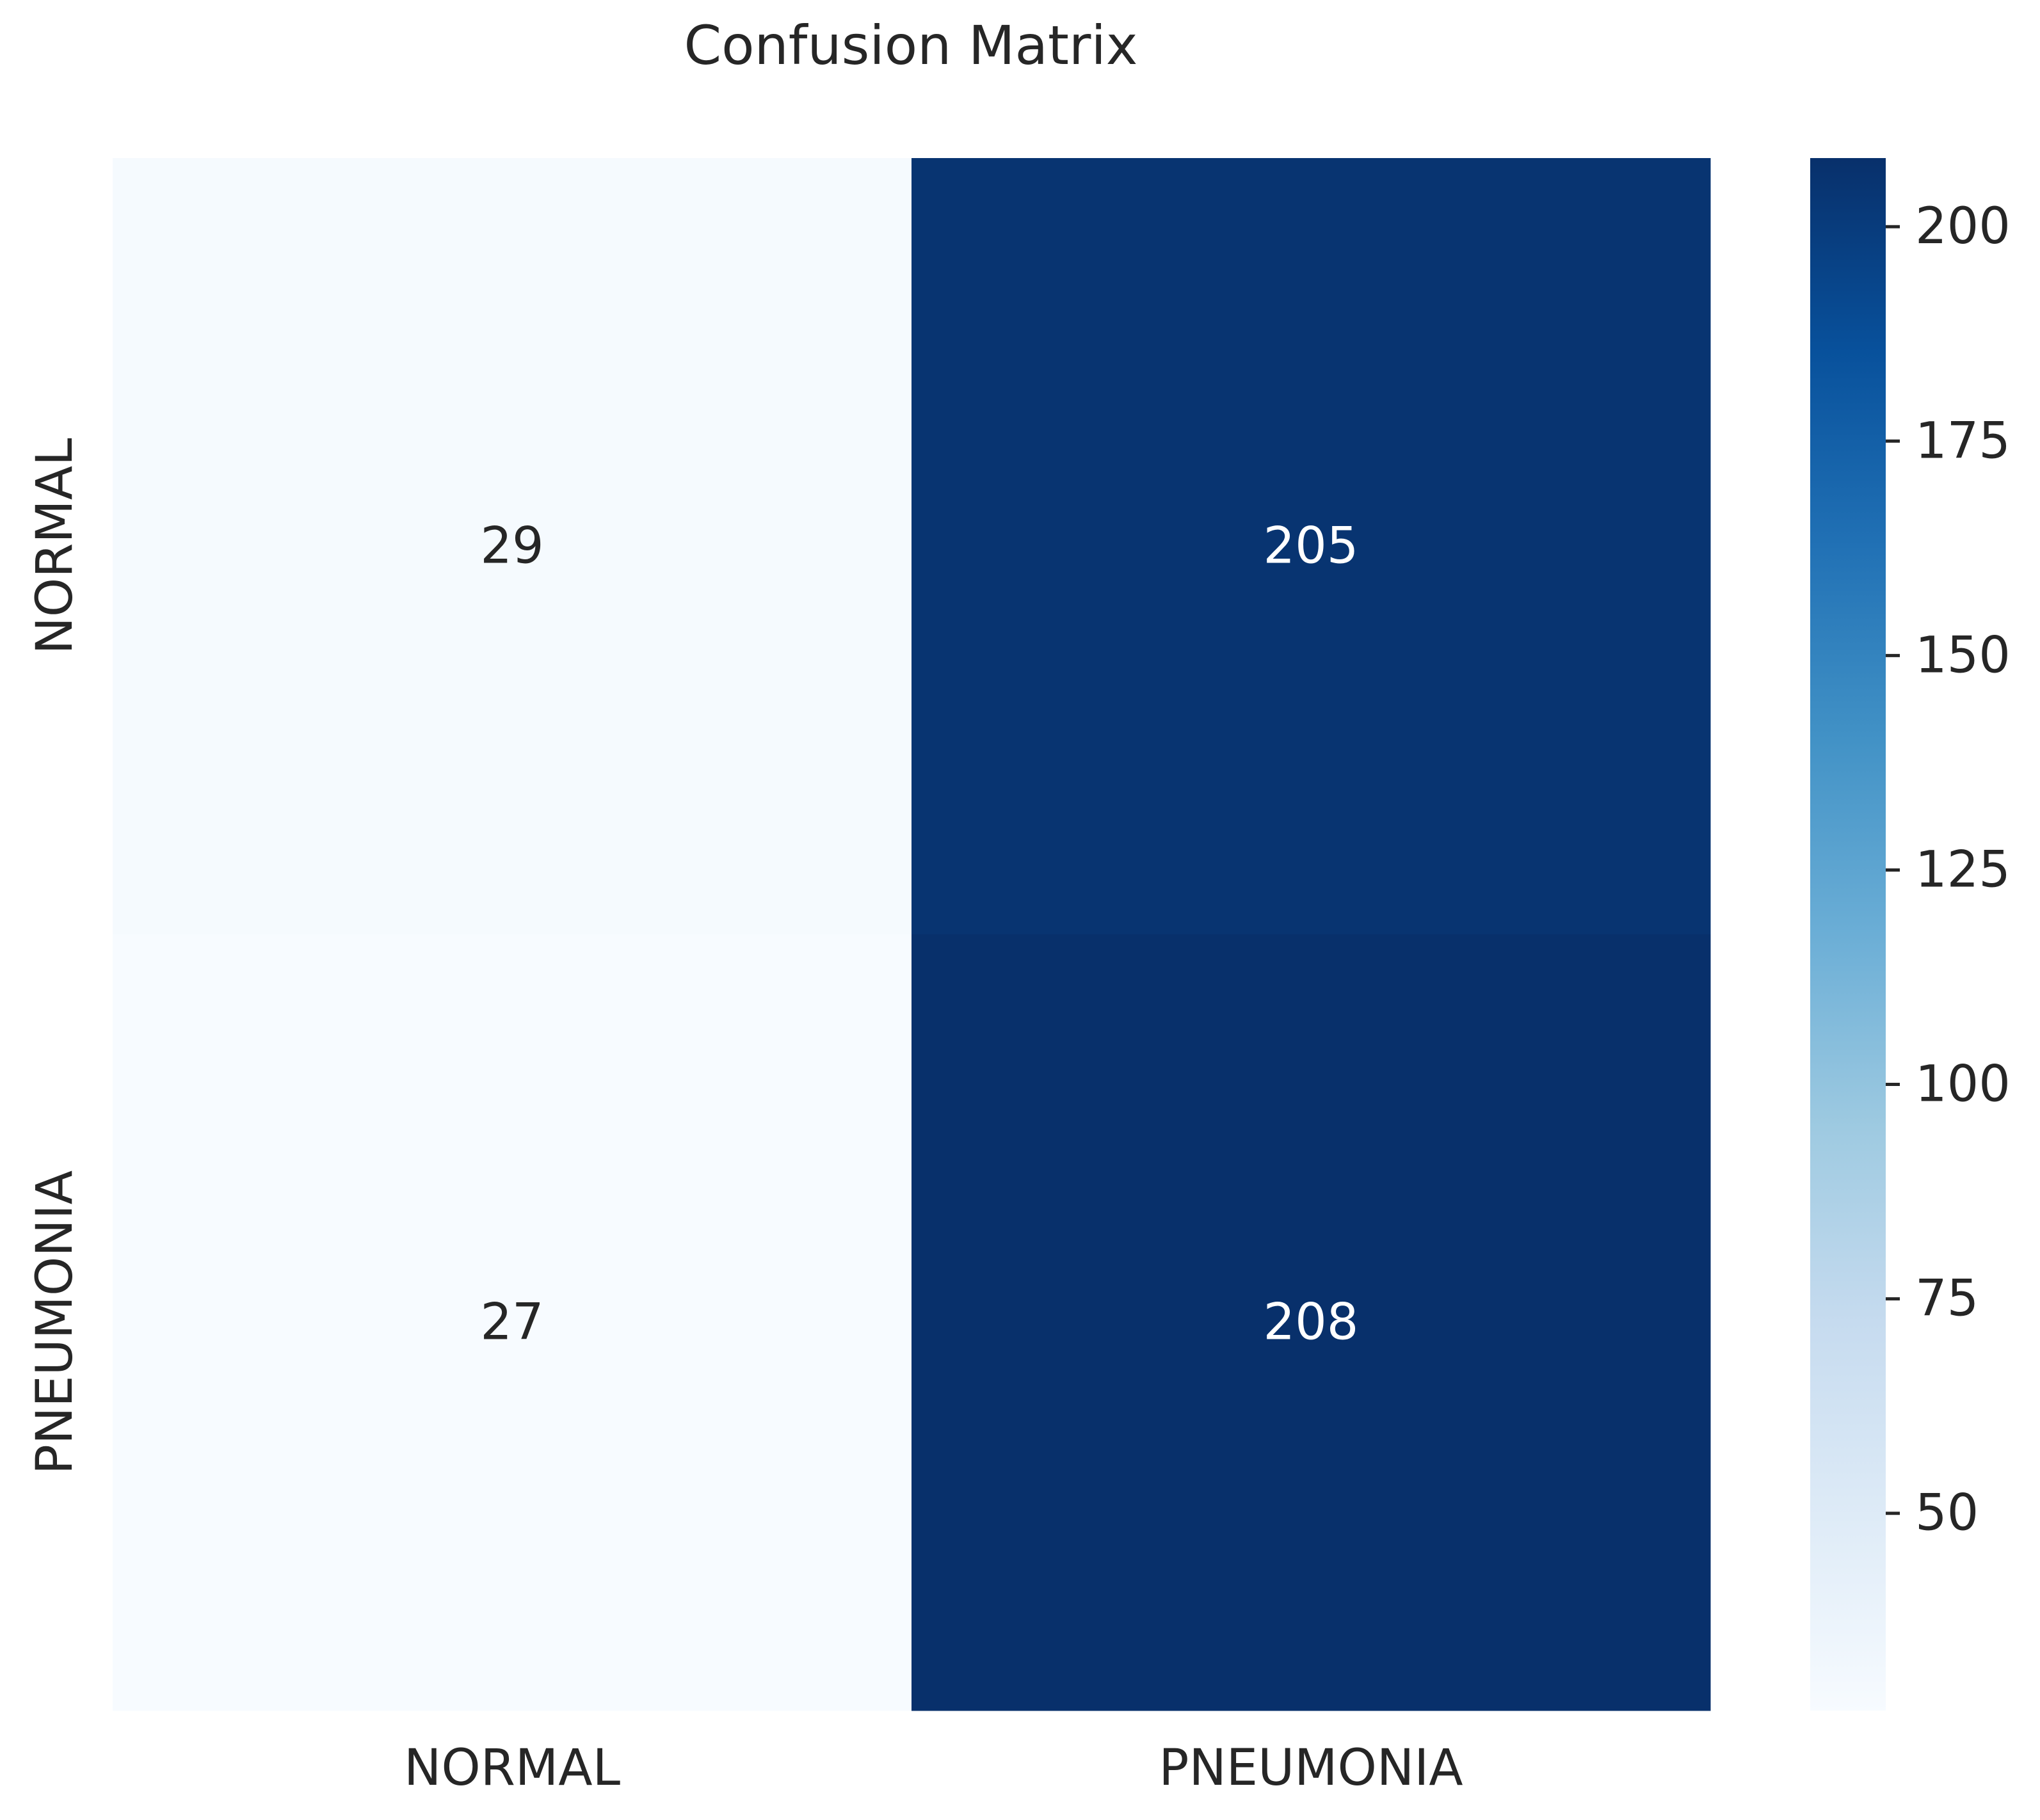 The image size is (2040, 1820). Describe the element at coordinates (1963, 441) in the screenshot. I see `colorbar-tick-label-5: 175` at that location.